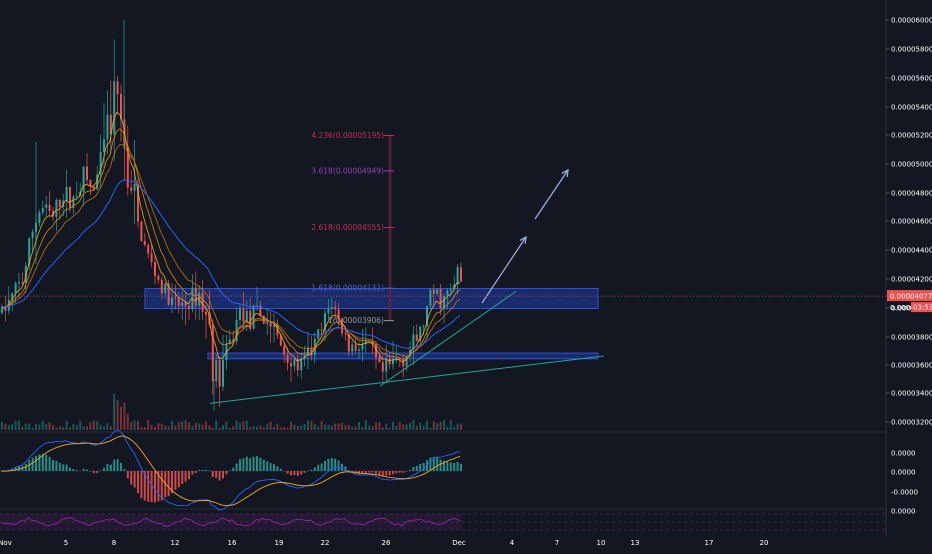 Image resolution: width=932 pixels, height=554 pixels. Describe the element at coordinates (911, 366) in the screenshot. I see `y-tick-label: 0.00003600` at that location.